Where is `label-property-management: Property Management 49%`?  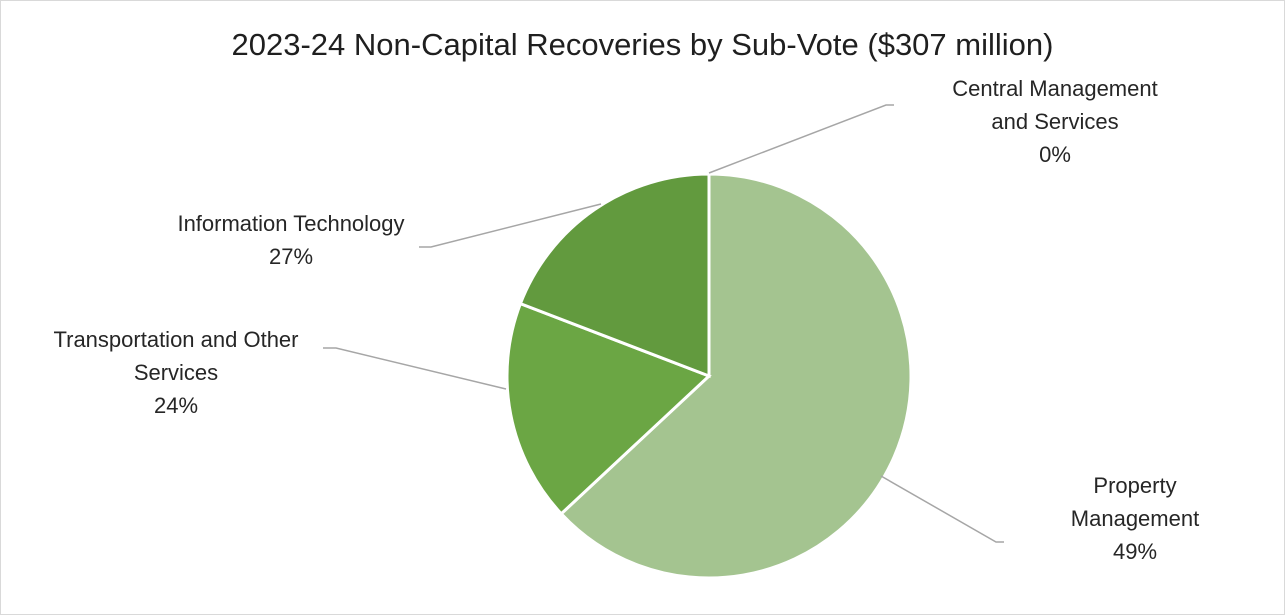
label-property-management: Property Management 49% is located at coordinates (1135, 518).